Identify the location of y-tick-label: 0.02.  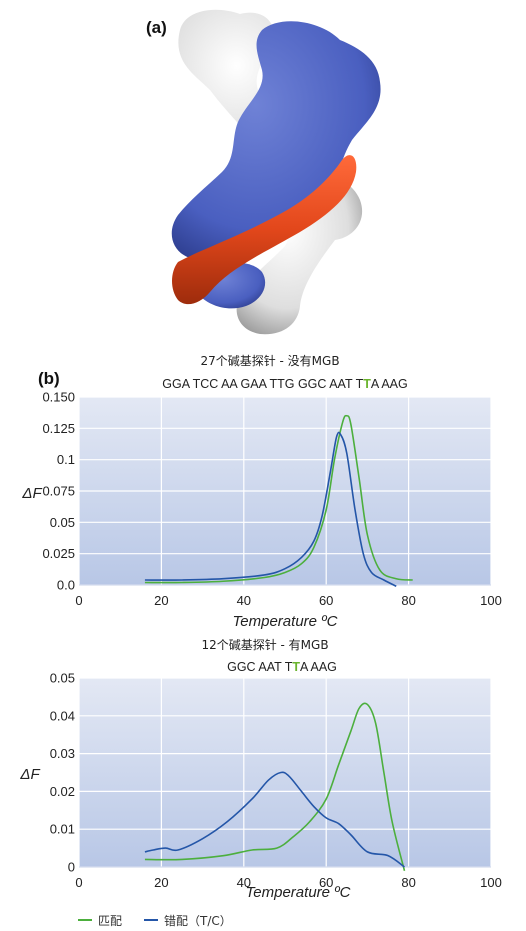
(62, 791).